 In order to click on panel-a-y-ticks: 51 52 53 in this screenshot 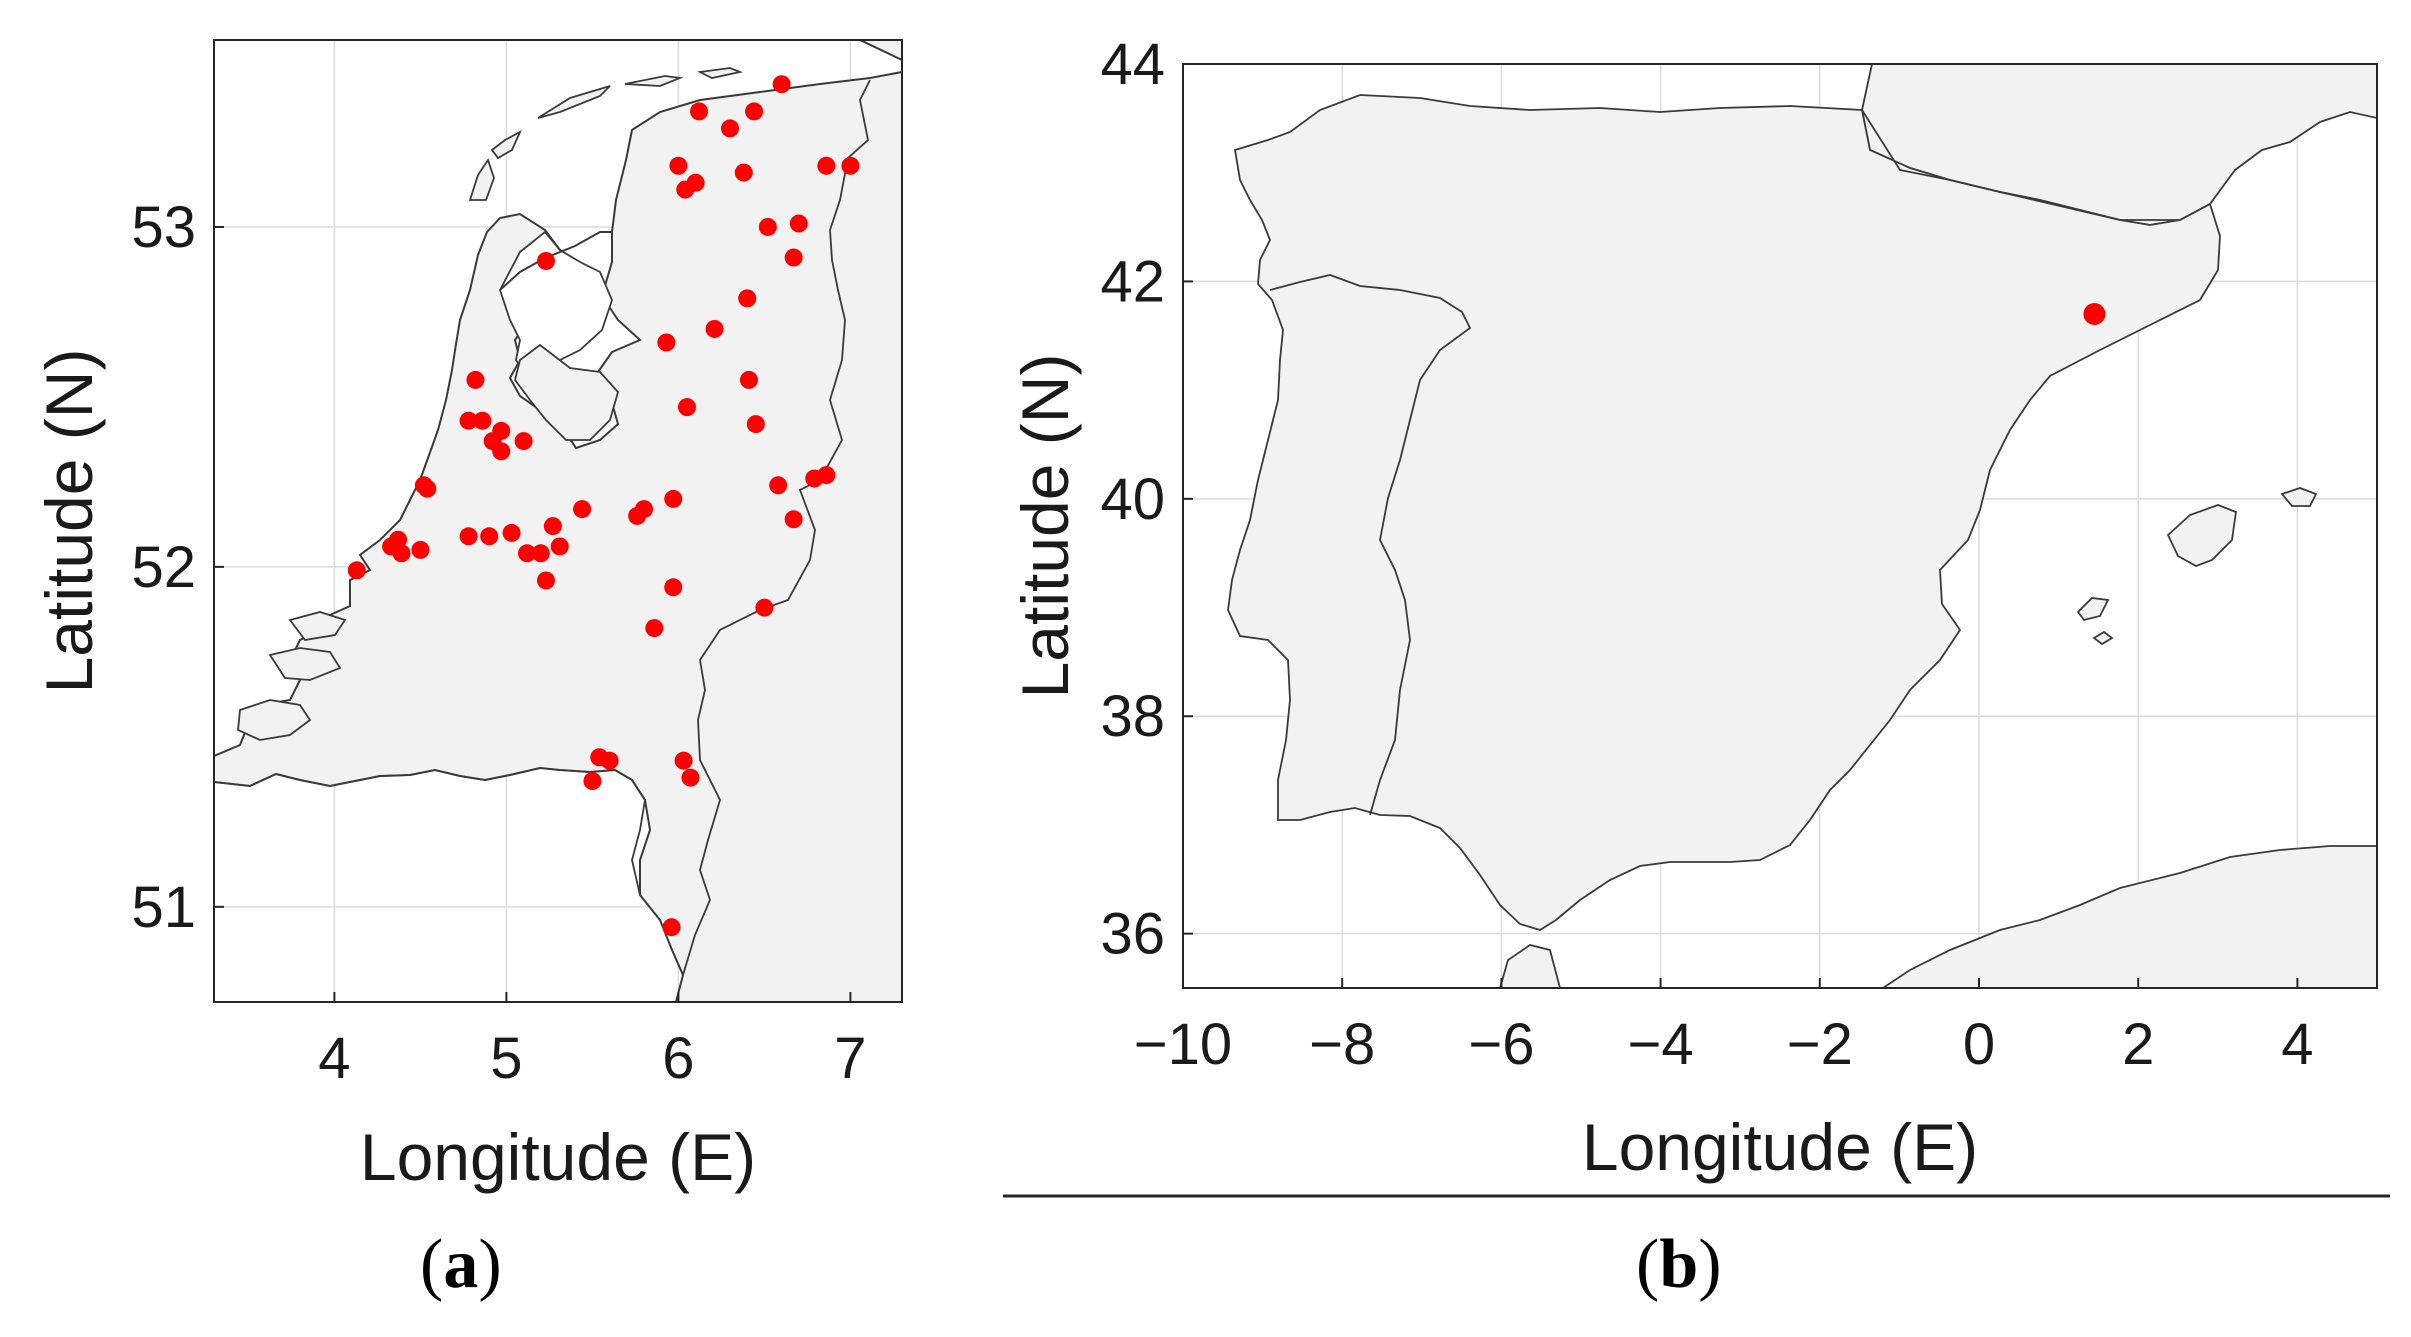, I will do `click(177, 567)`.